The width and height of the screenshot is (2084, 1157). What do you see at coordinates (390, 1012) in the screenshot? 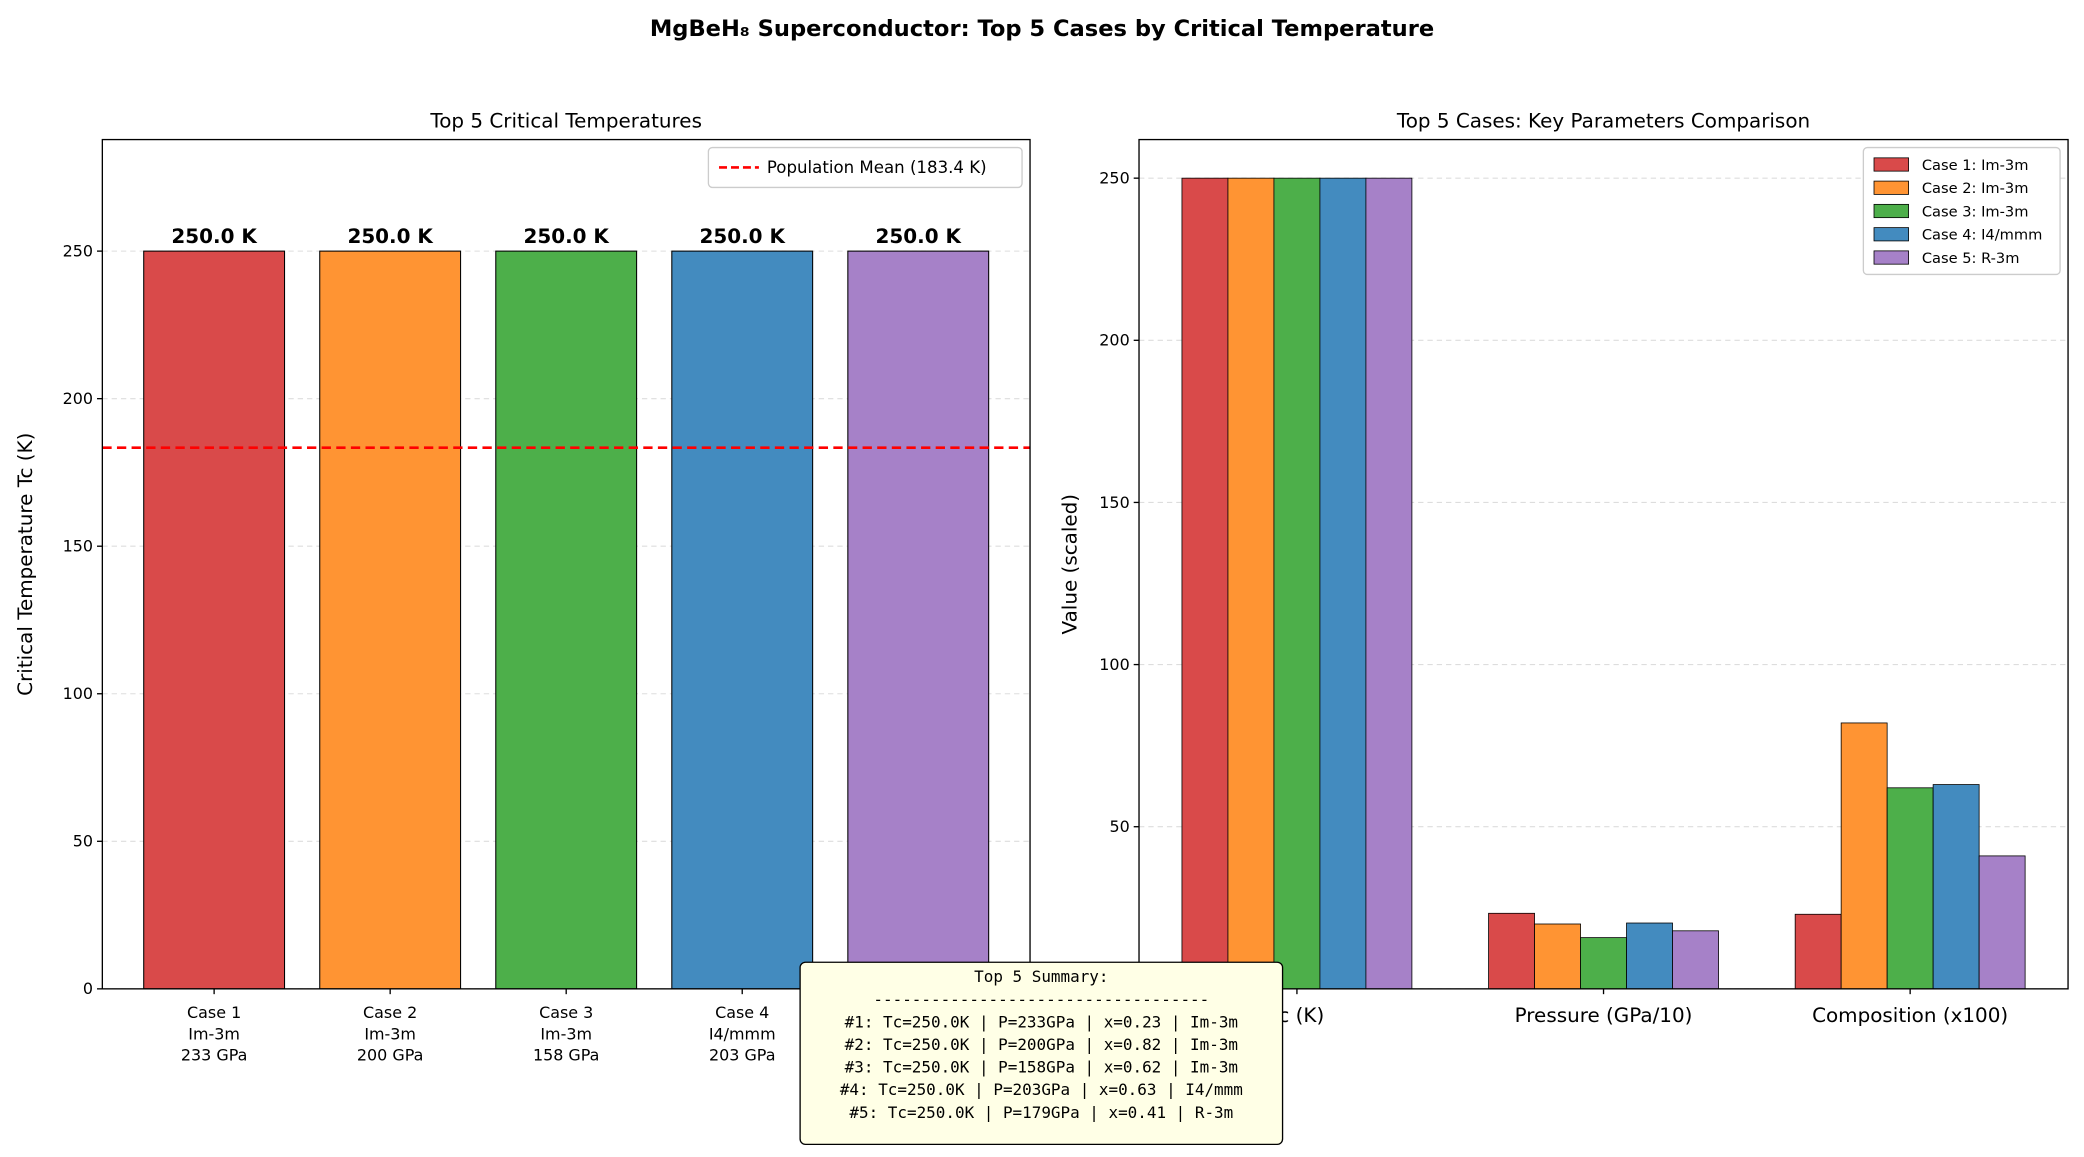
I see `x-tick-line: Case 2` at bounding box center [390, 1012].